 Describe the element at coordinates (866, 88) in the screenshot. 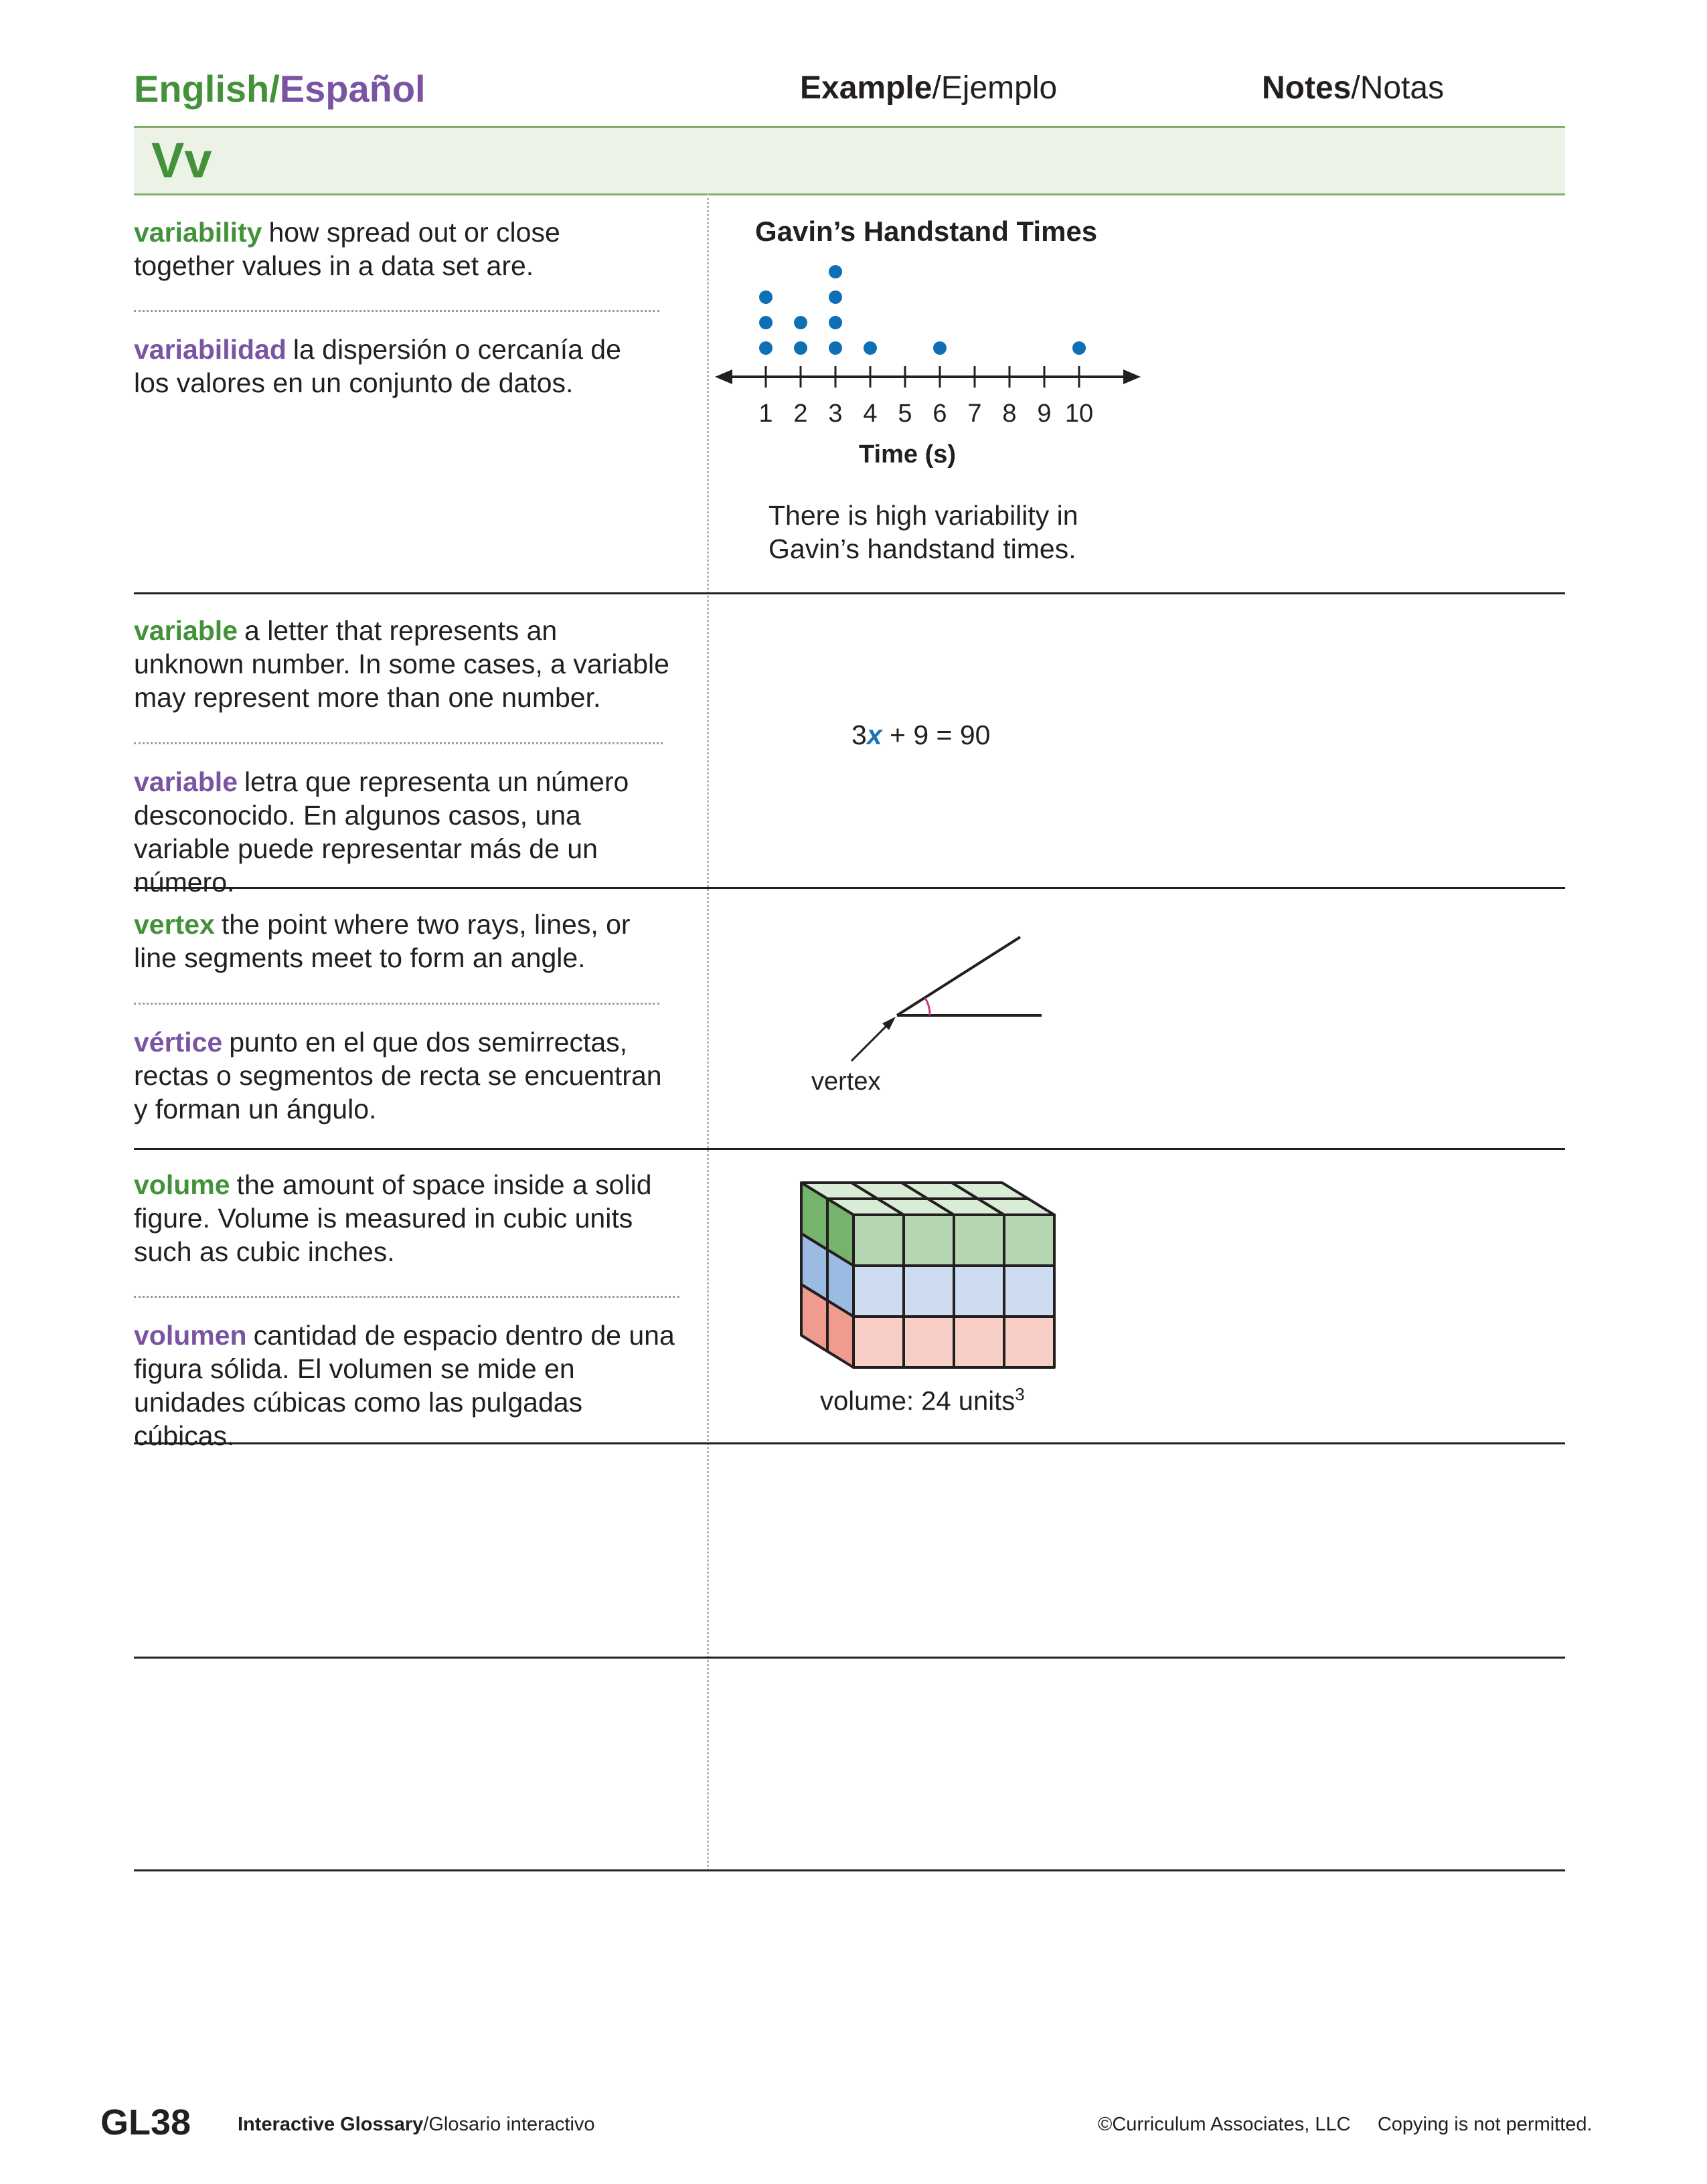

I see `header-example-bold: Example` at that location.